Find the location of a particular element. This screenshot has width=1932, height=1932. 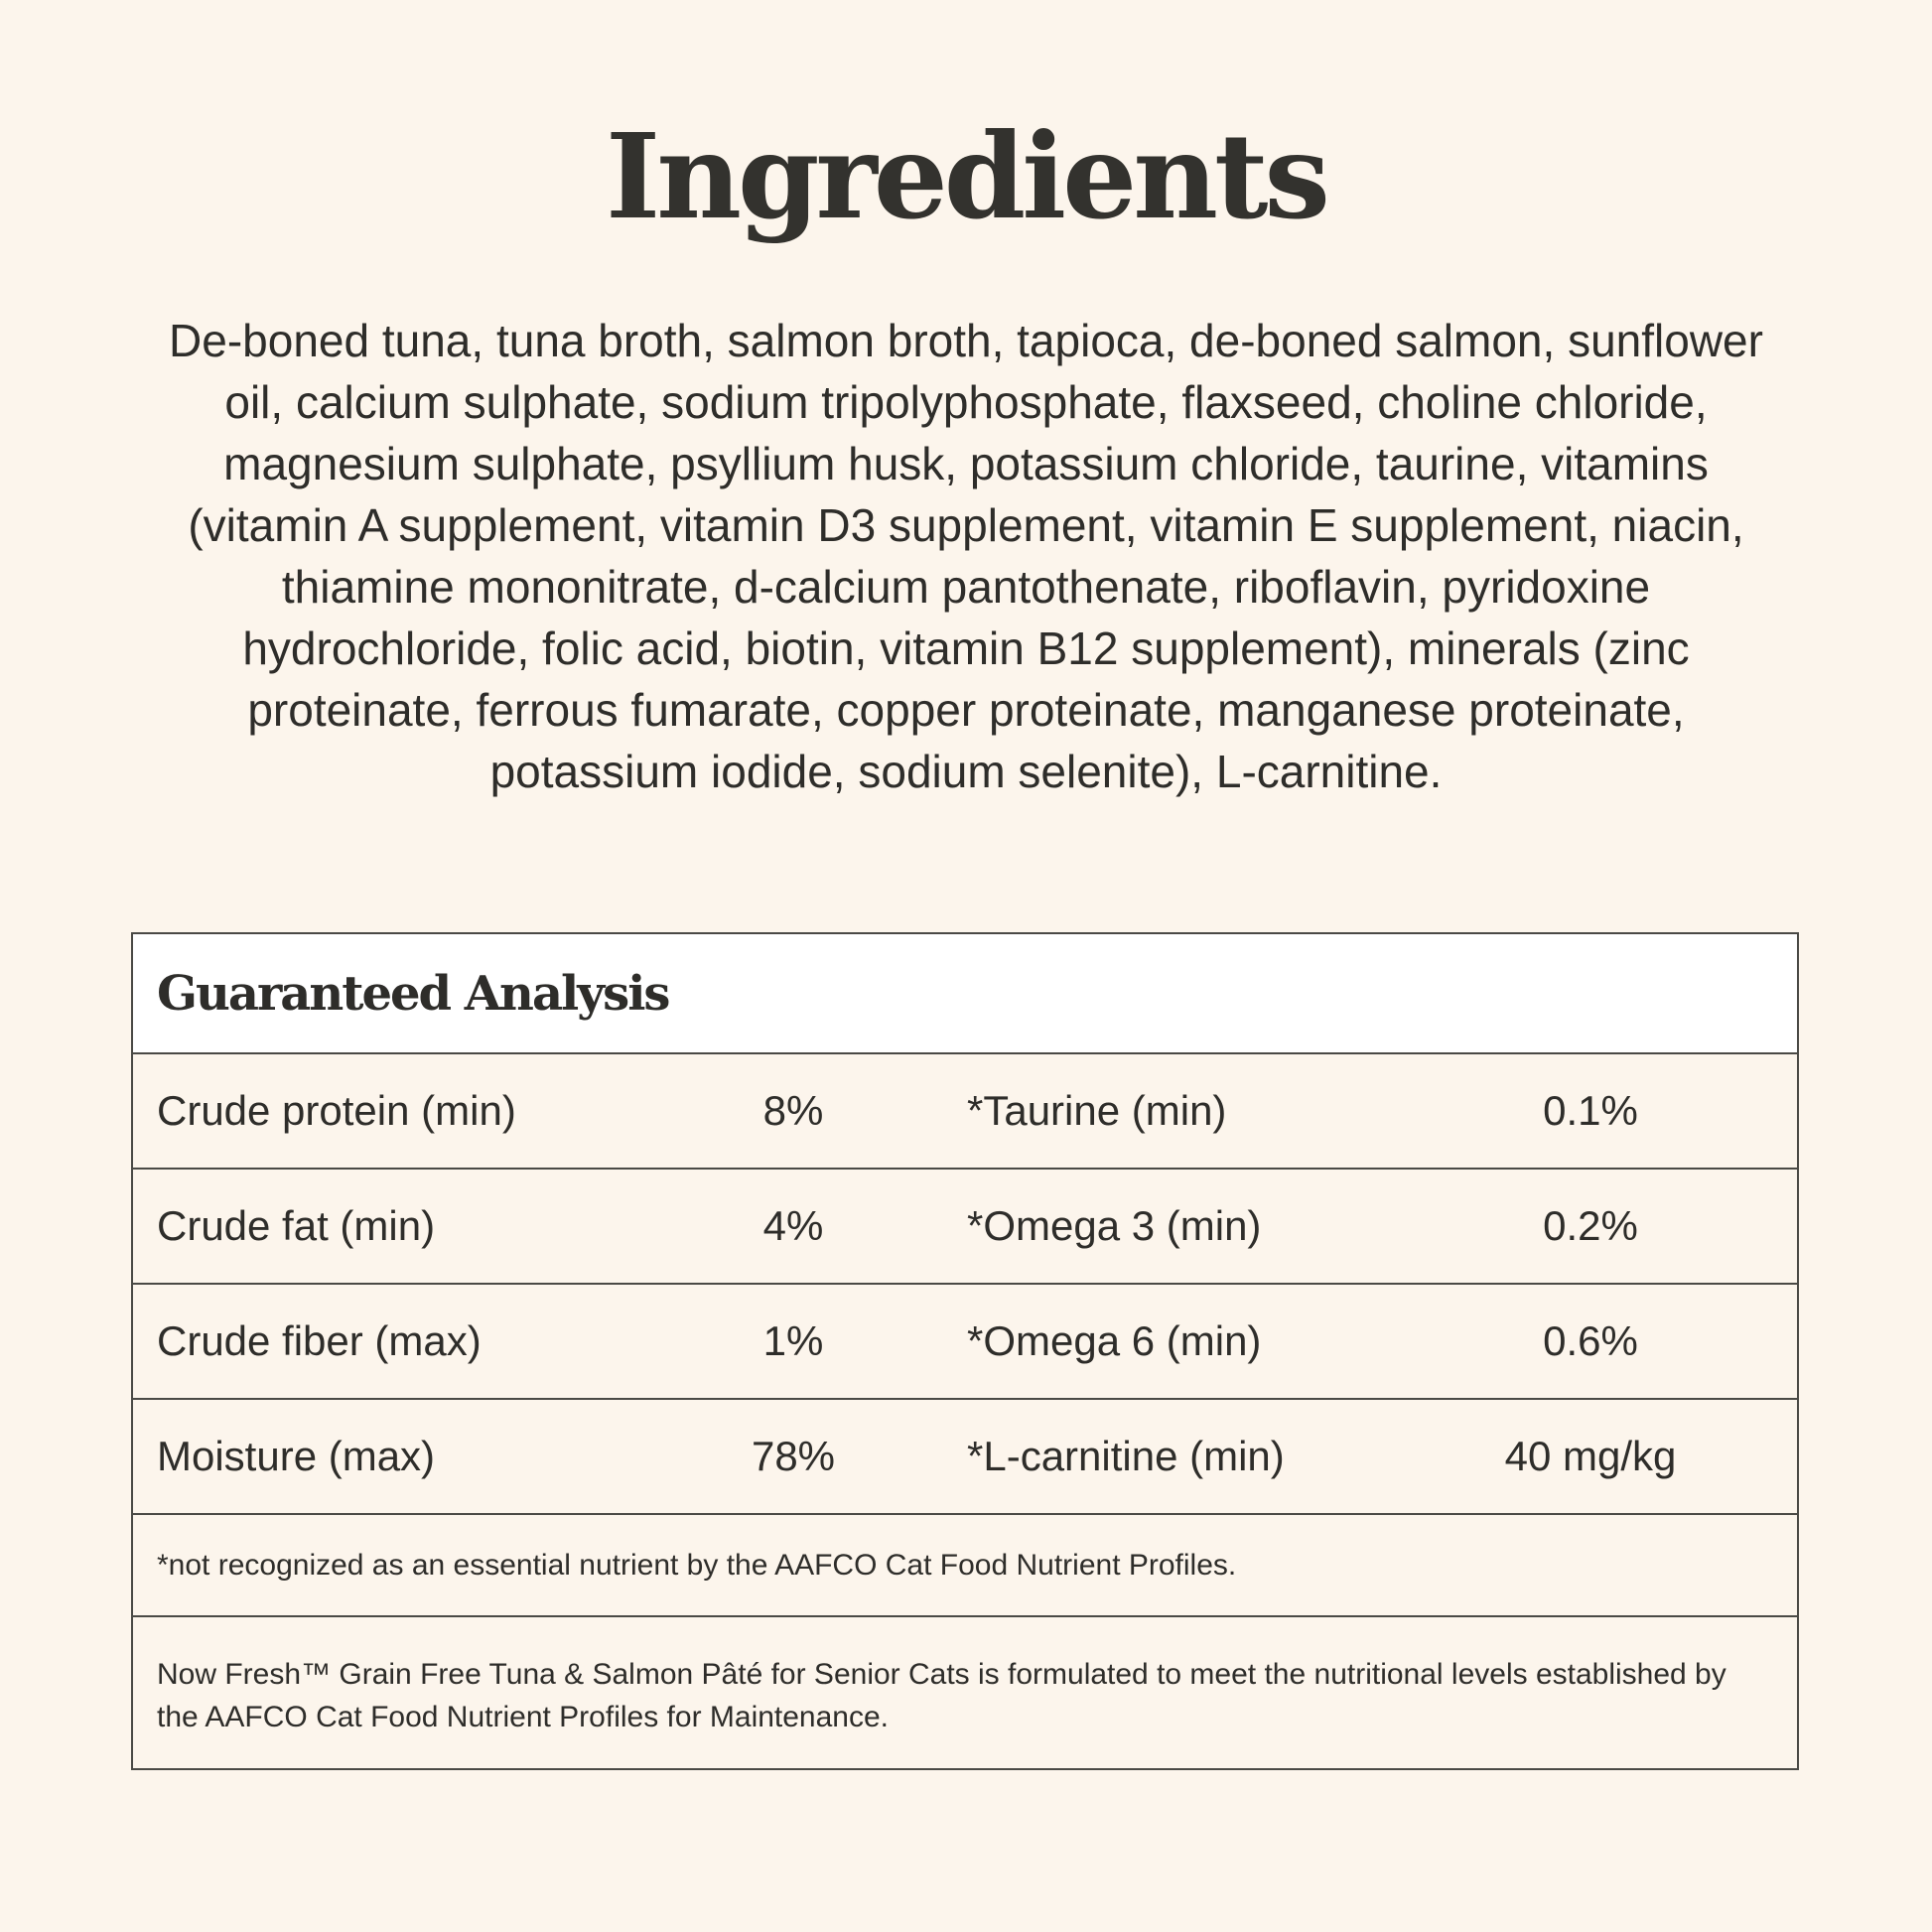

nutrient-value: 78% is located at coordinates (793, 1456).